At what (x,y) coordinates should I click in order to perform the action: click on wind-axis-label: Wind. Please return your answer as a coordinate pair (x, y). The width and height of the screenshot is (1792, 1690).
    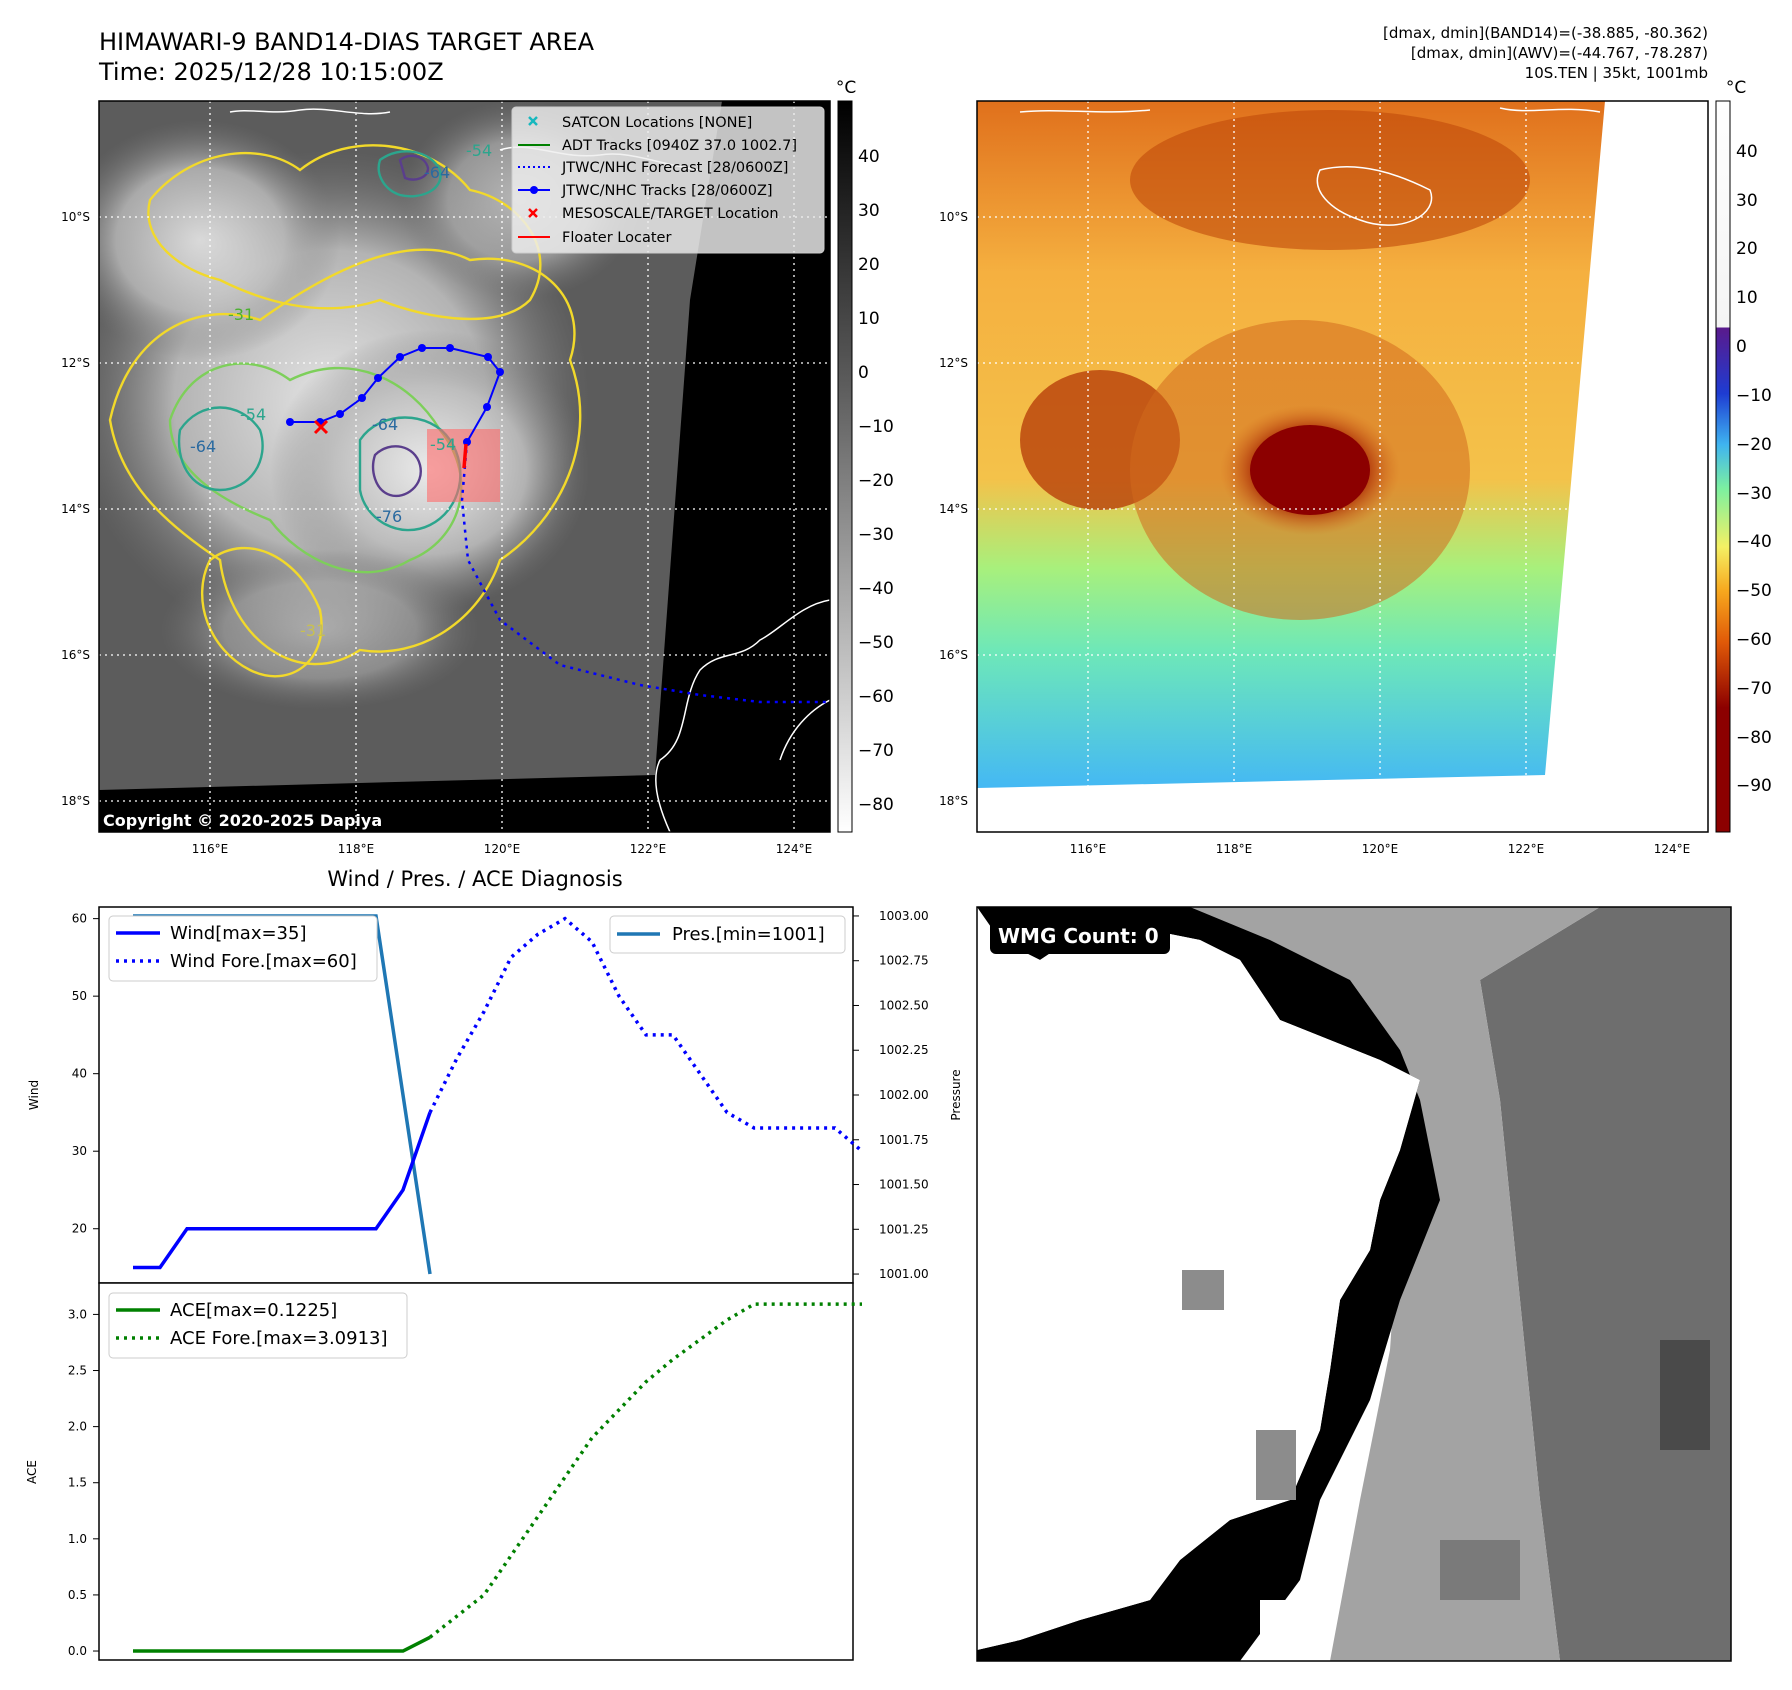
    Looking at the image, I should click on (34, 1095).